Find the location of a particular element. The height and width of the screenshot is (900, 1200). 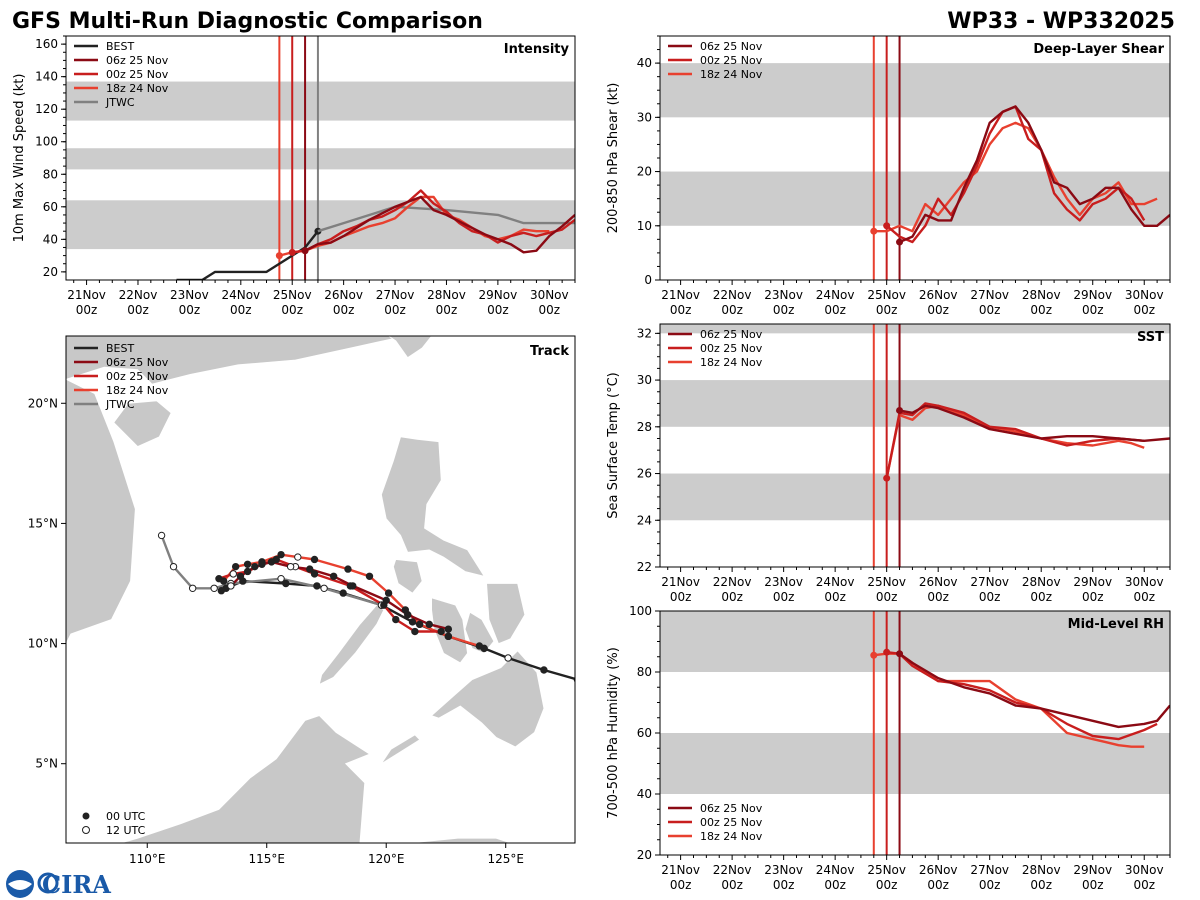

rh-series-run_06z is located at coordinates (1034, 690).